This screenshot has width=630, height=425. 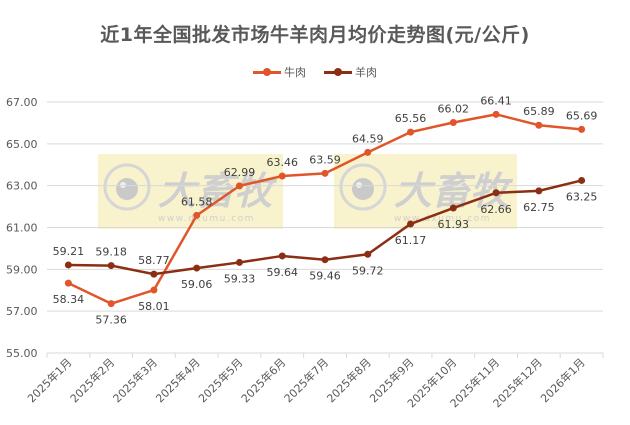 I want to click on x-tick-label: 2025年7月, so click(x=306, y=380).